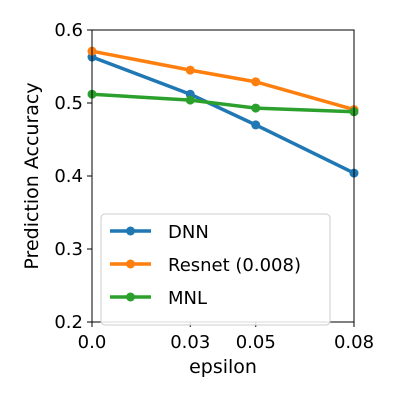  Describe the element at coordinates (188, 232) in the screenshot. I see `legend-label: DNN` at that location.